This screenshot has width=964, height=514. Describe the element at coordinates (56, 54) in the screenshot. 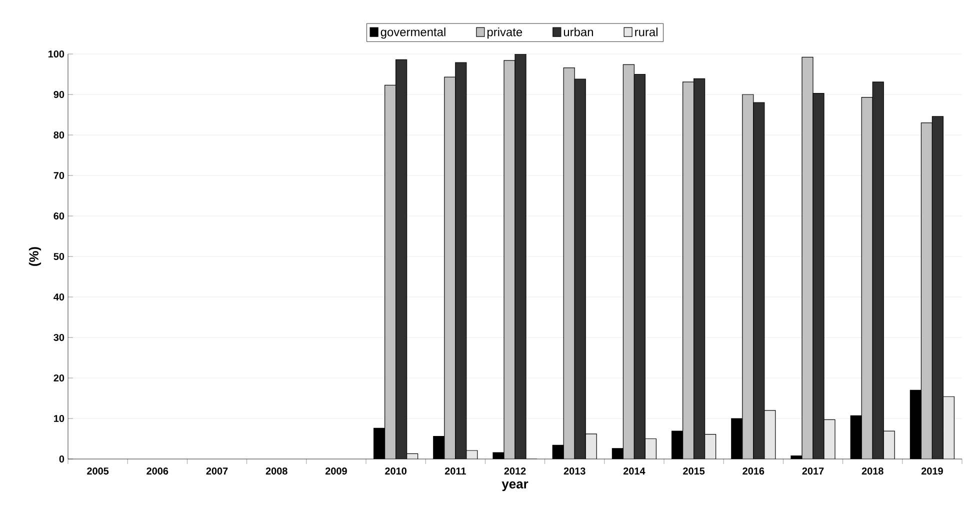

I see `y-tick-label: 100` at that location.